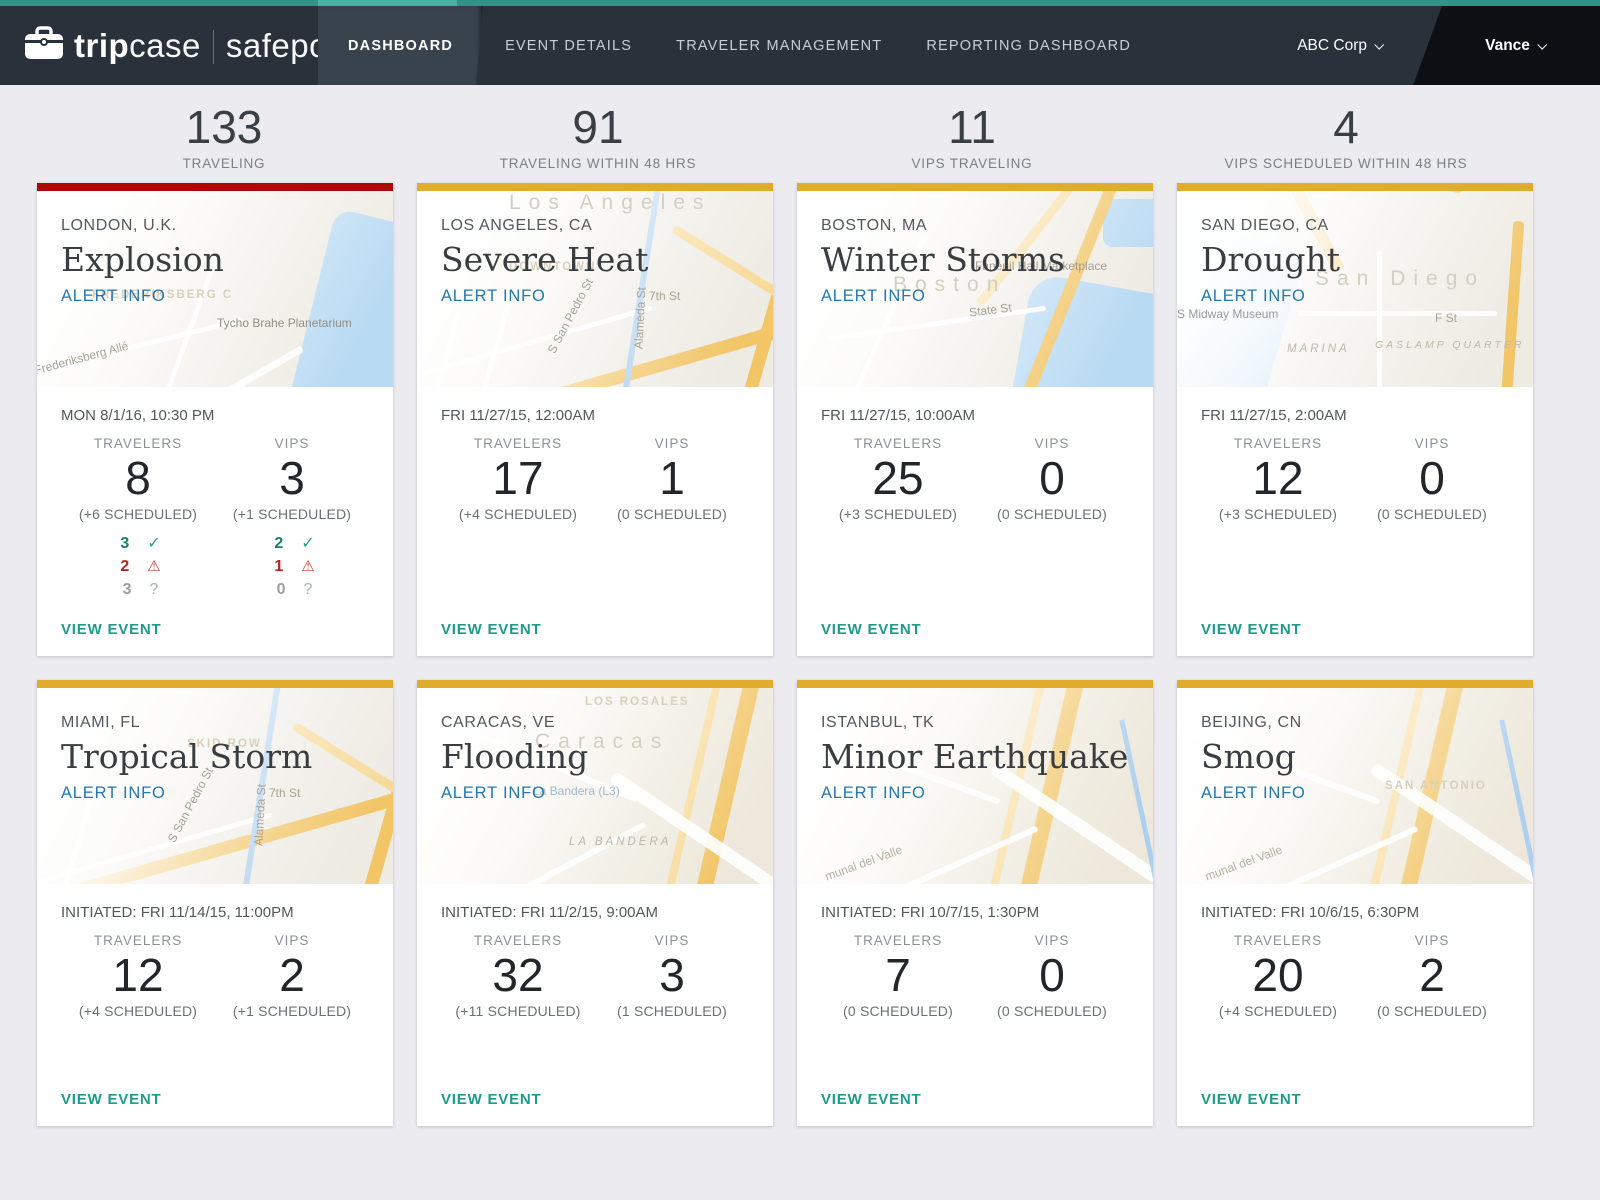  I want to click on event-date: FRI 11/27/15, 10:00AM, so click(898, 415).